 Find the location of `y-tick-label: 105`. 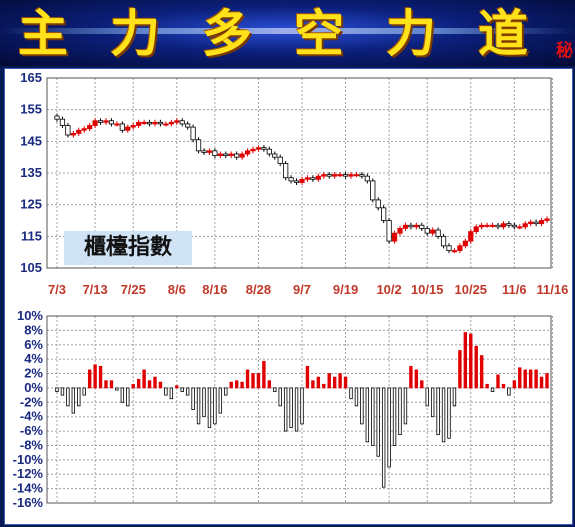

y-tick-label: 105 is located at coordinates (31, 267).